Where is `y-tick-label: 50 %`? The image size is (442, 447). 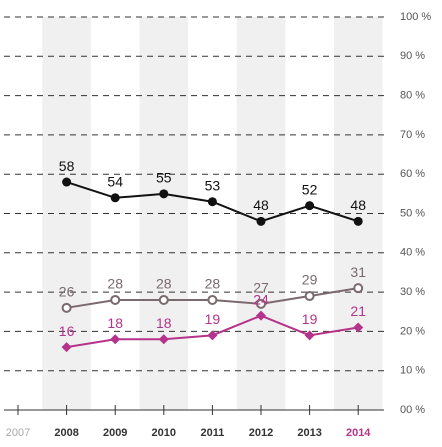 y-tick-label: 50 % is located at coordinates (412, 213).